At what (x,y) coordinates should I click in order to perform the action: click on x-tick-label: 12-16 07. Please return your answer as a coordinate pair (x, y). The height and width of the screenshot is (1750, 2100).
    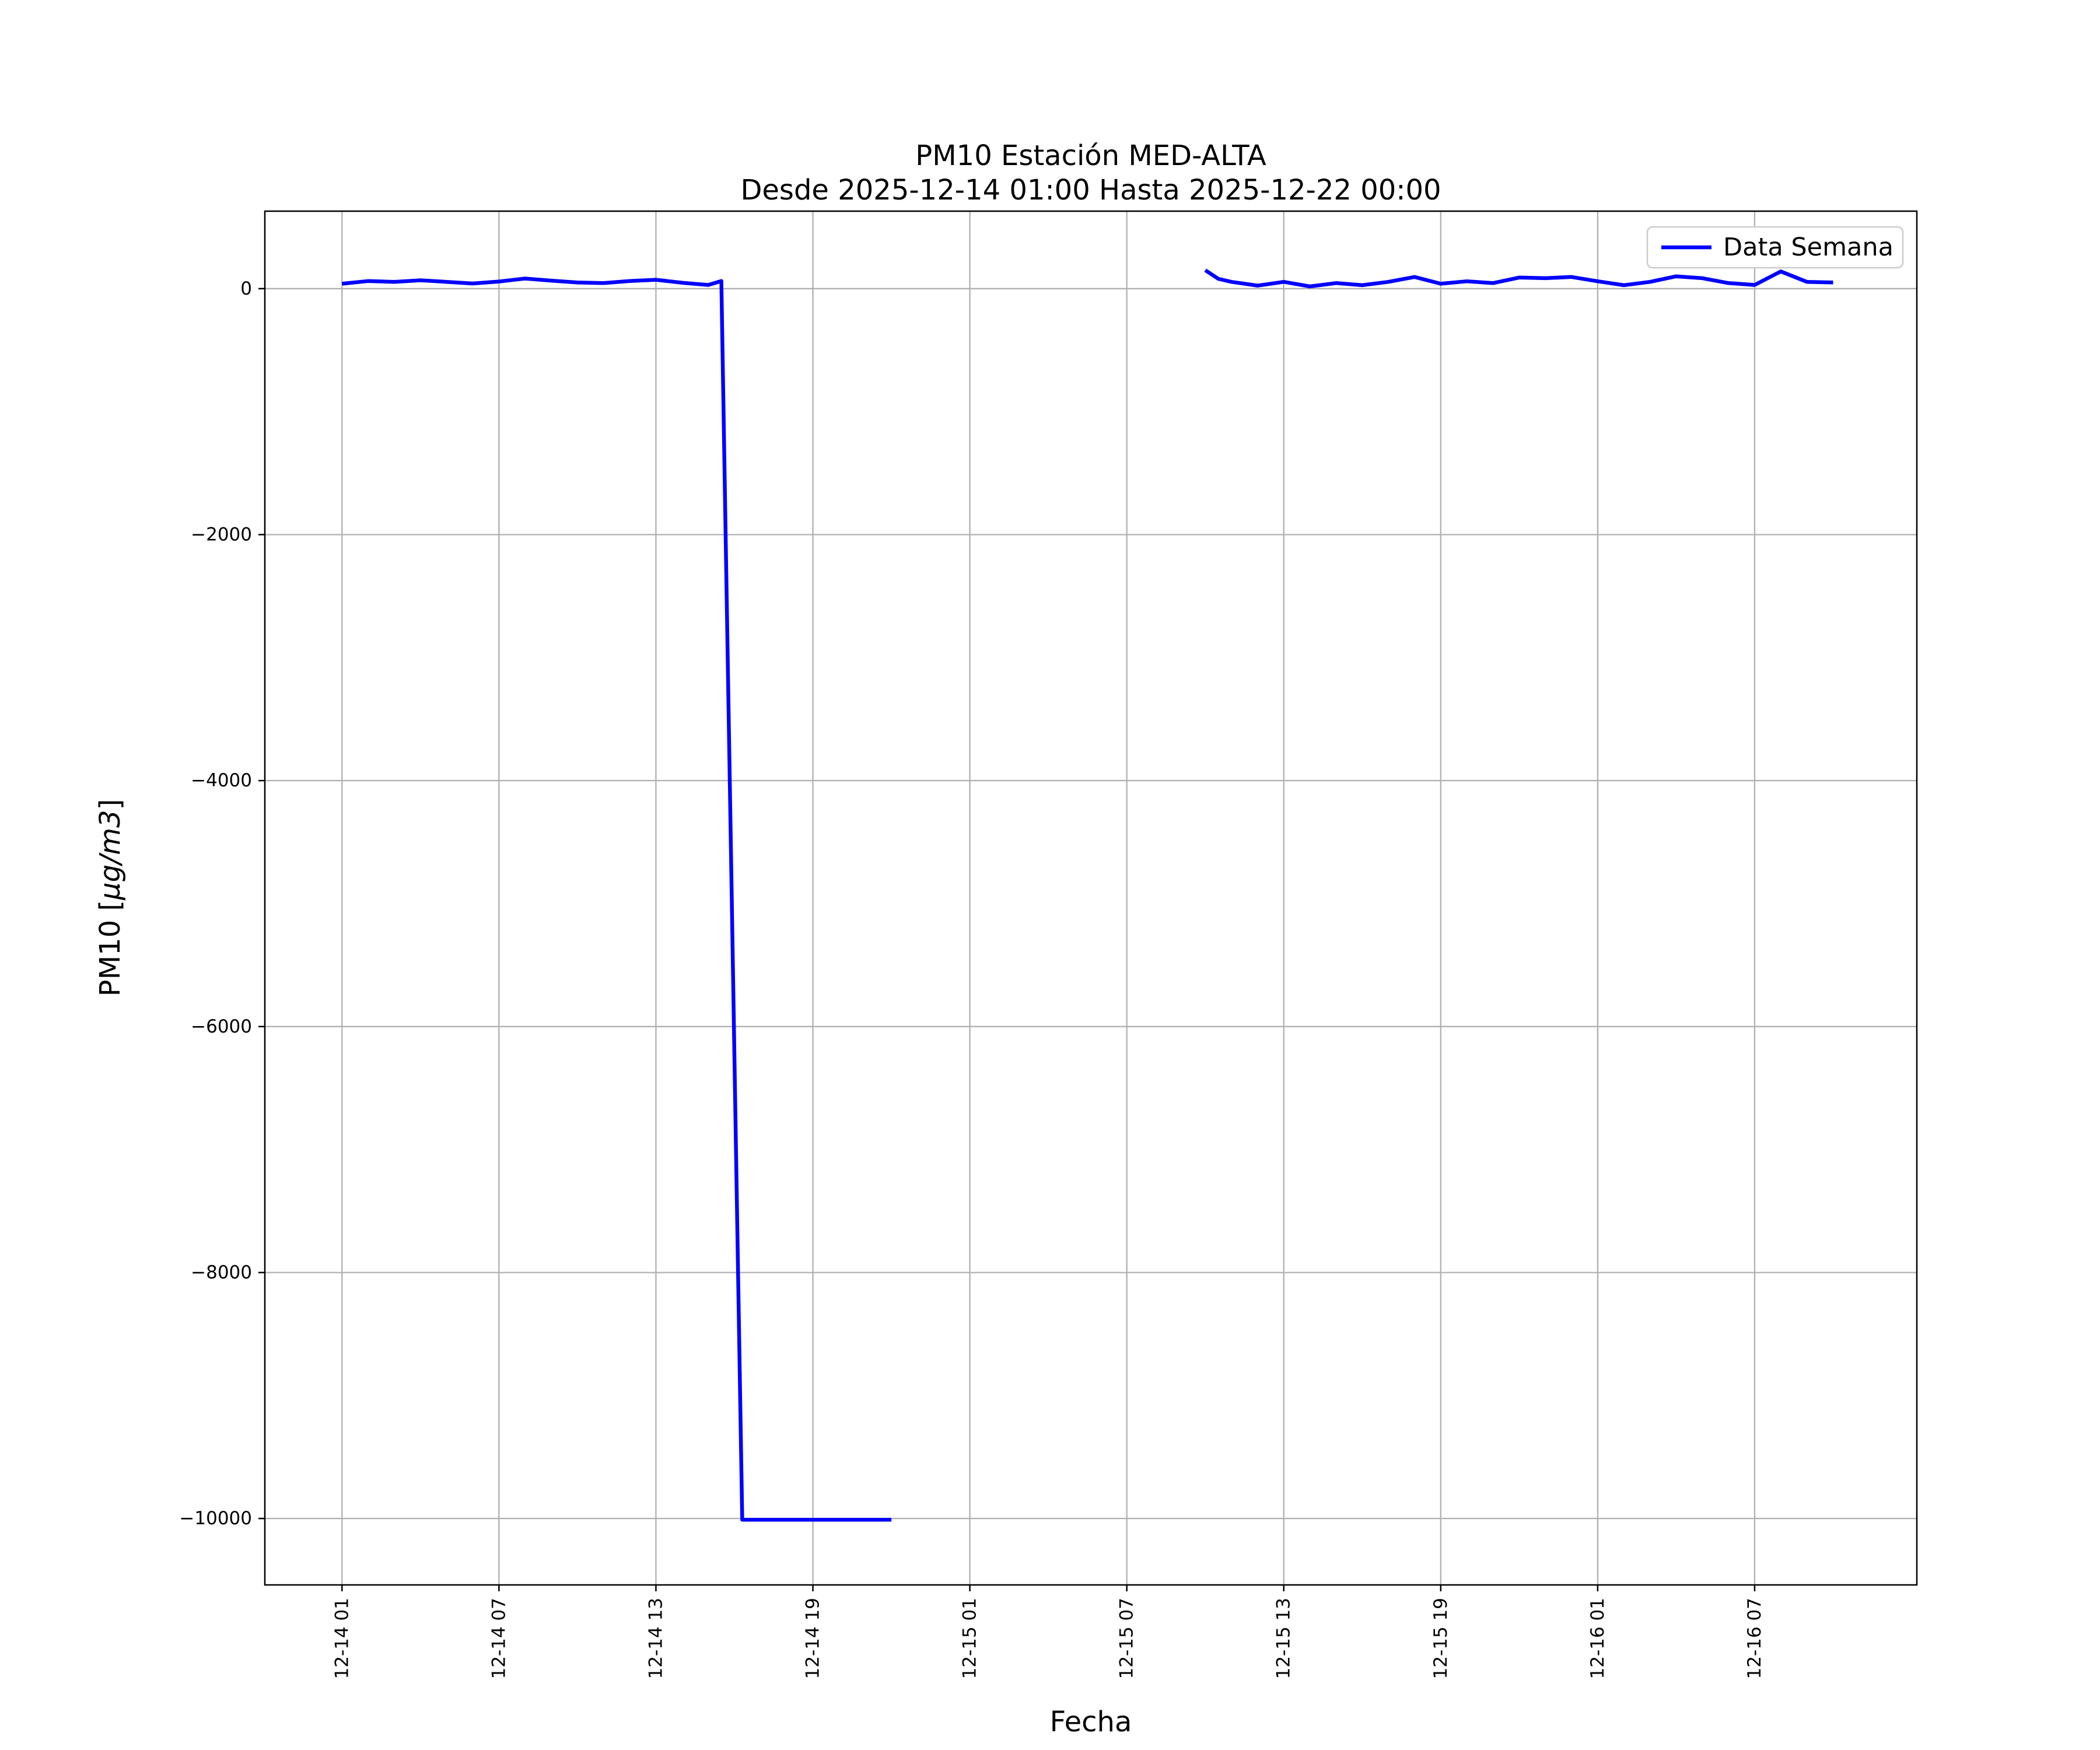
    Looking at the image, I should click on (1754, 1638).